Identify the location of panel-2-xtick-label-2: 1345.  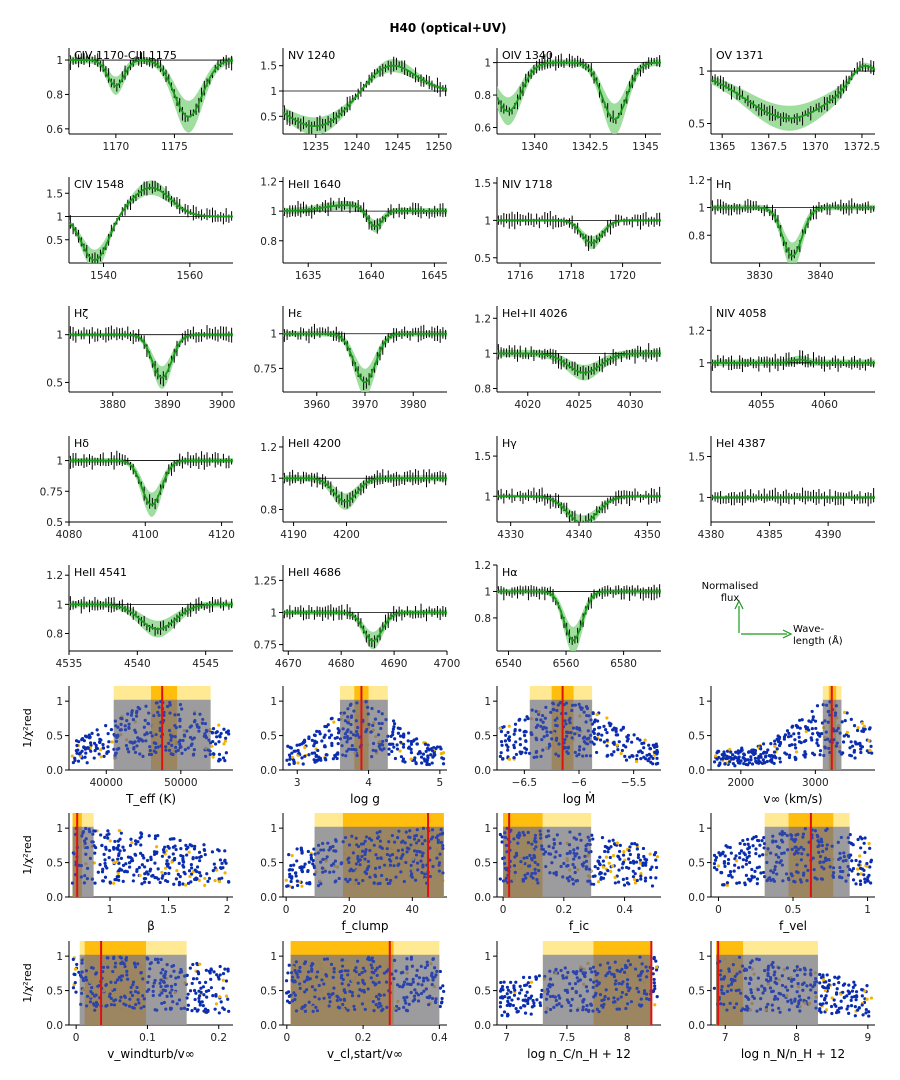
(645, 147).